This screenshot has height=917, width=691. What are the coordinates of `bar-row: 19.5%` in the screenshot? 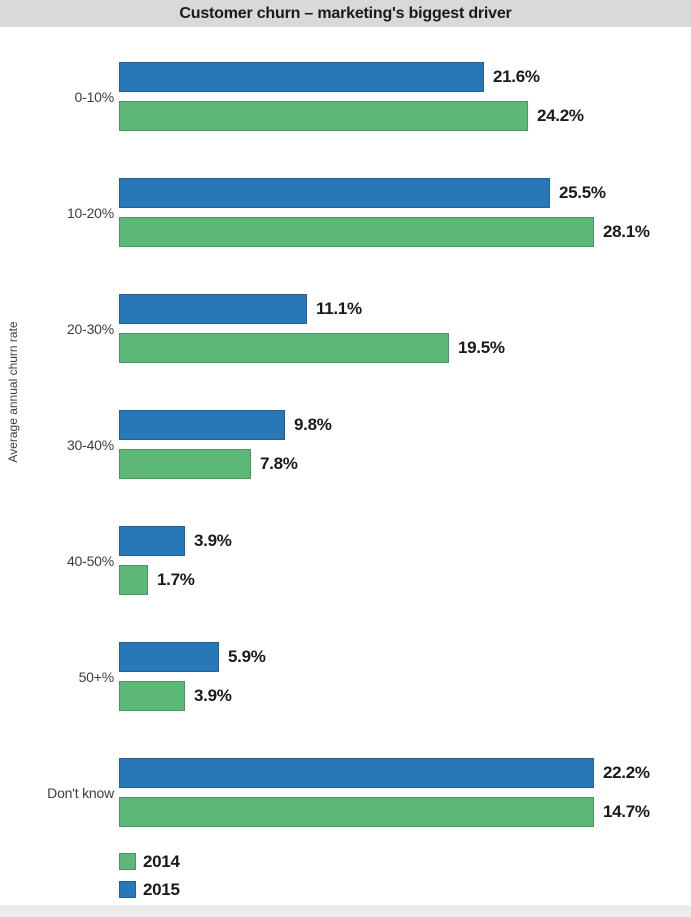 It's located at (405, 348).